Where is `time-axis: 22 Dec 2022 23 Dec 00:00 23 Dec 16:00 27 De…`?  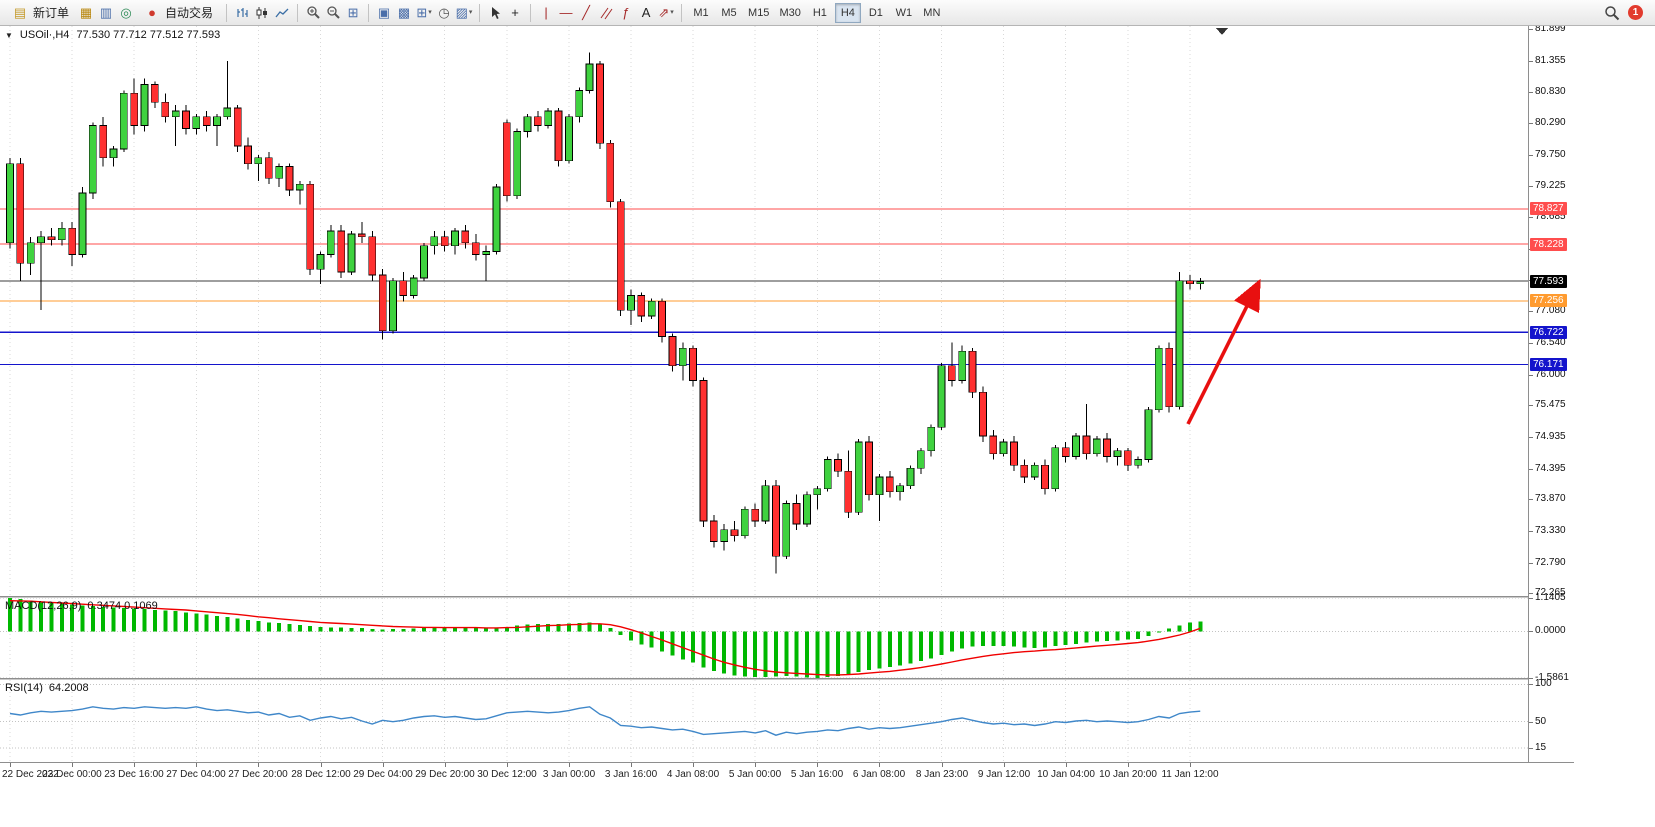
time-axis: 22 Dec 2022 23 Dec 00:00 23 Dec 16:00 27 De… is located at coordinates (787, 774).